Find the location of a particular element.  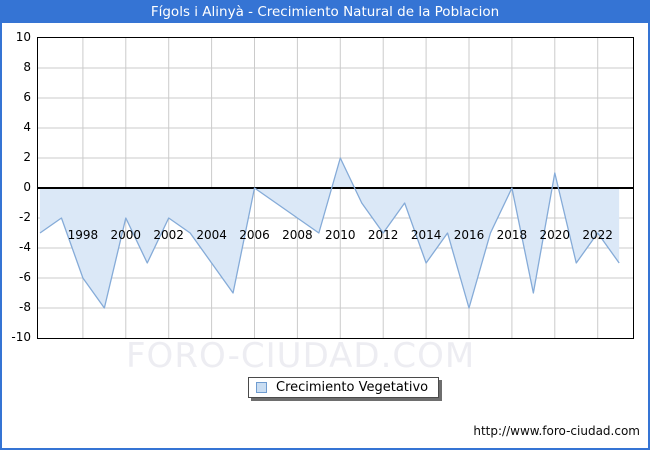

x-axis-tick-label: 2014 is located at coordinates (426, 235).